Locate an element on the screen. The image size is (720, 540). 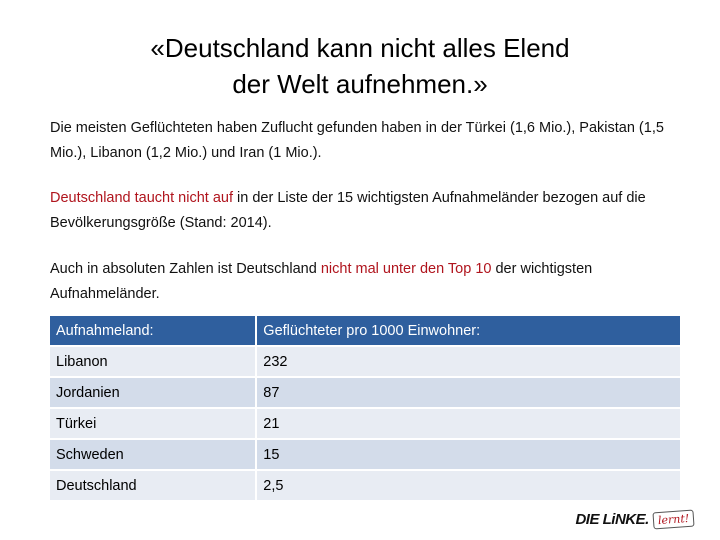
paragraph-2-highlight: Deutschland taucht nicht auf is located at coordinates (141, 198).